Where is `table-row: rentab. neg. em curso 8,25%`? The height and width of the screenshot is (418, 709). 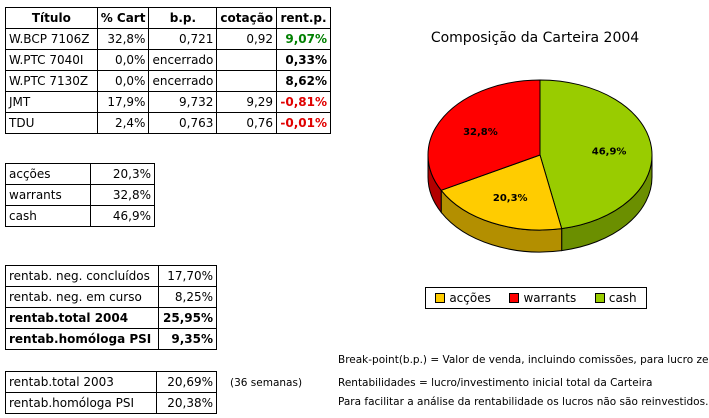
table-row: rentab. neg. em curso 8,25% is located at coordinates (111, 297).